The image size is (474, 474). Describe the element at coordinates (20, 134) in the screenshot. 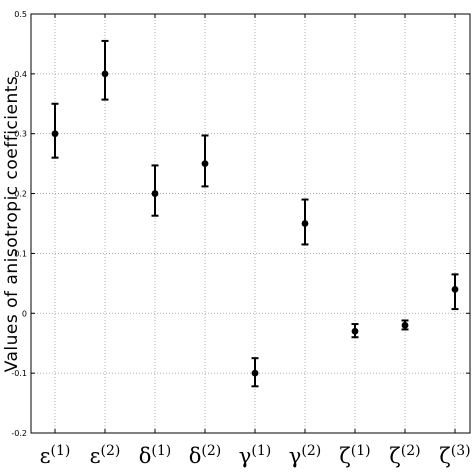

I see `y-tick-label: 0.3` at that location.